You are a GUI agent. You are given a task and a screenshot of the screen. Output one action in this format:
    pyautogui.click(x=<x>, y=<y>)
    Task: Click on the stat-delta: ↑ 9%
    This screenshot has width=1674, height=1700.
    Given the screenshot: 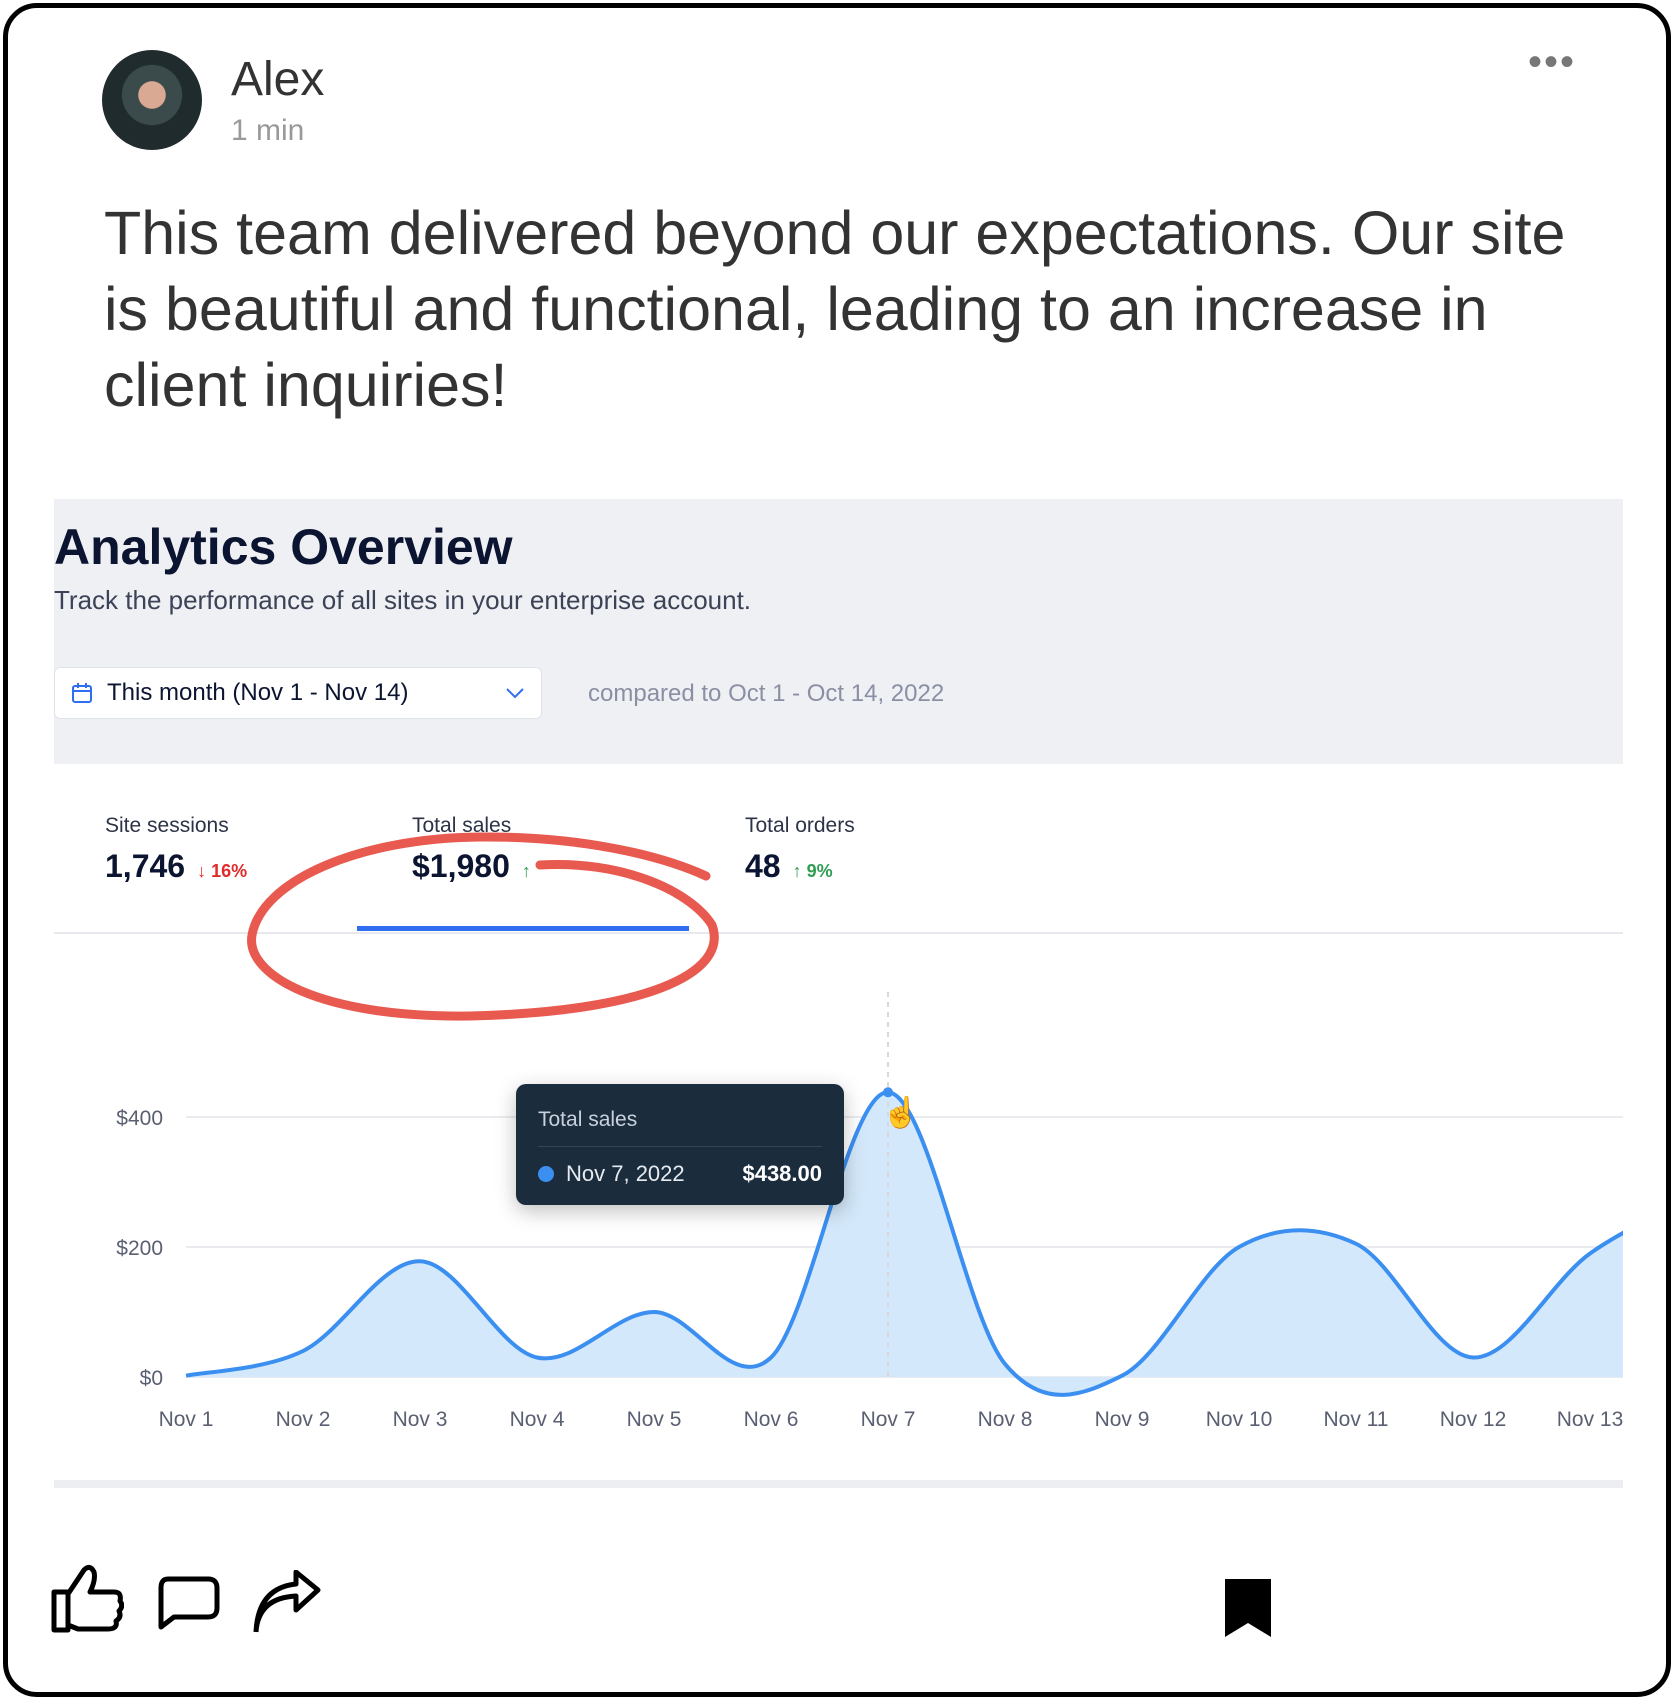 What is the action you would take?
    pyautogui.click(x=812, y=871)
    